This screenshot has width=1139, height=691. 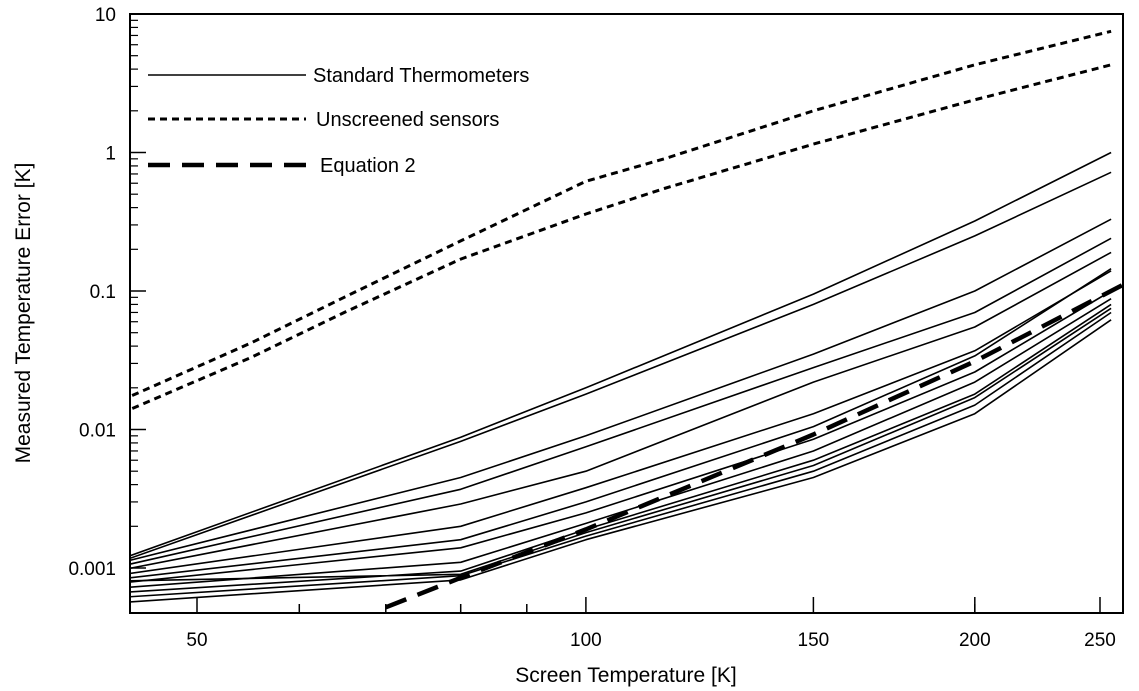 I want to click on x-tick-label: 150, so click(x=814, y=640).